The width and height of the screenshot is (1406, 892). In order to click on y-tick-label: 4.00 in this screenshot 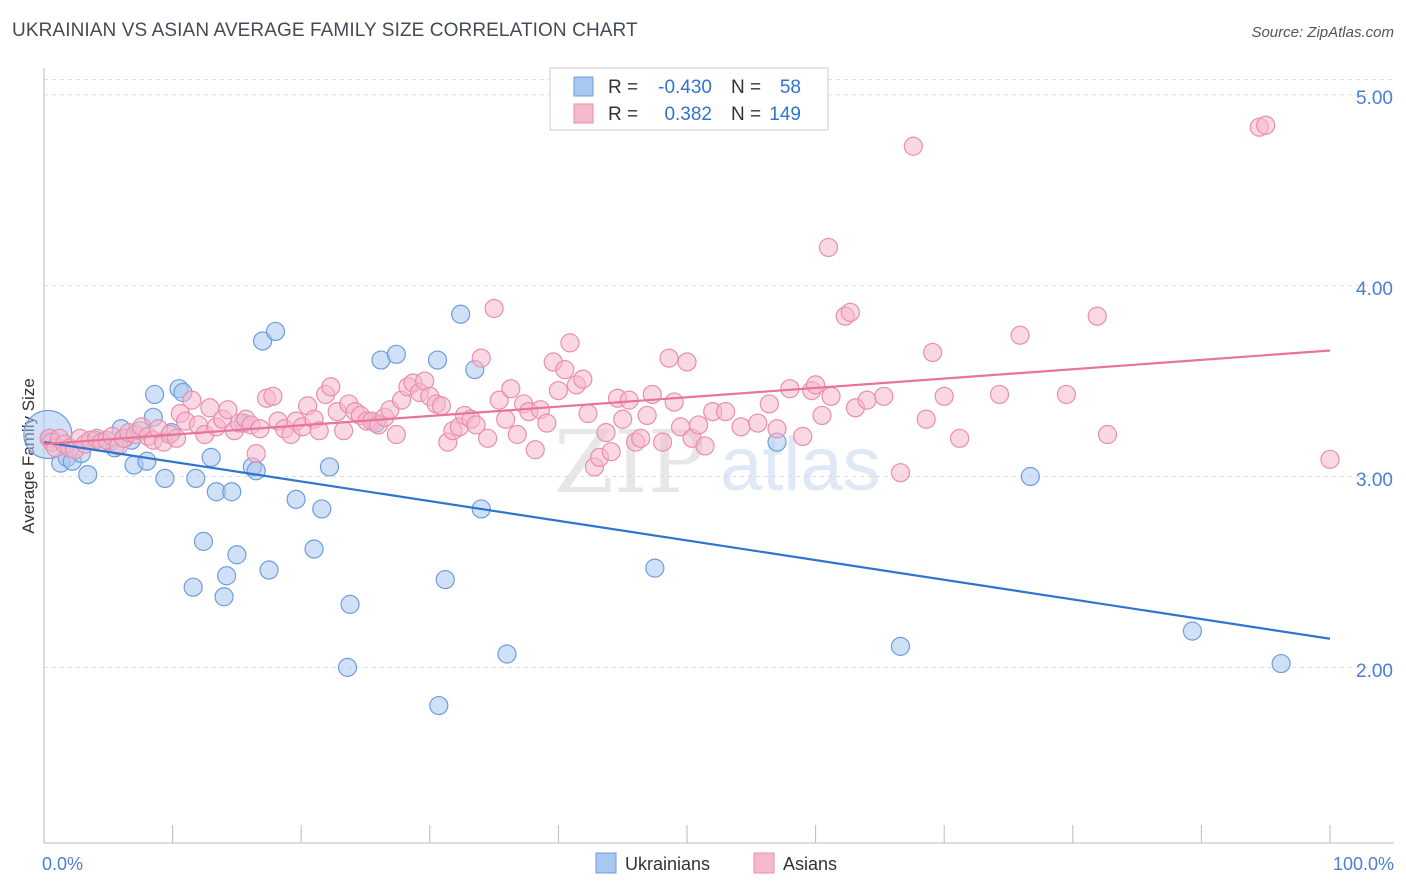, I will do `click(1374, 289)`.